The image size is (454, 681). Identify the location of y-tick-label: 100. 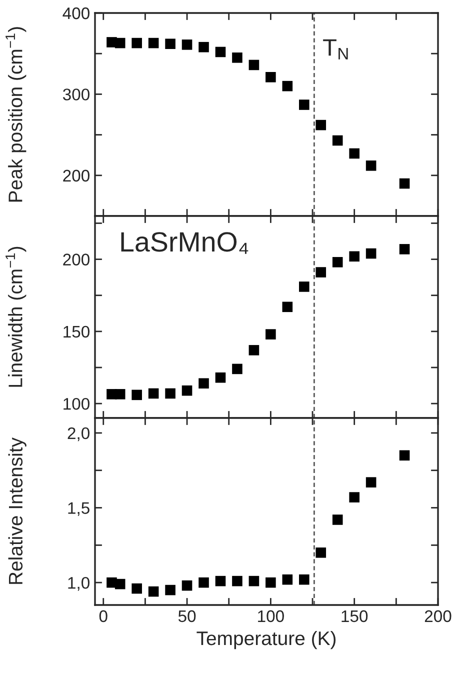
(77, 404).